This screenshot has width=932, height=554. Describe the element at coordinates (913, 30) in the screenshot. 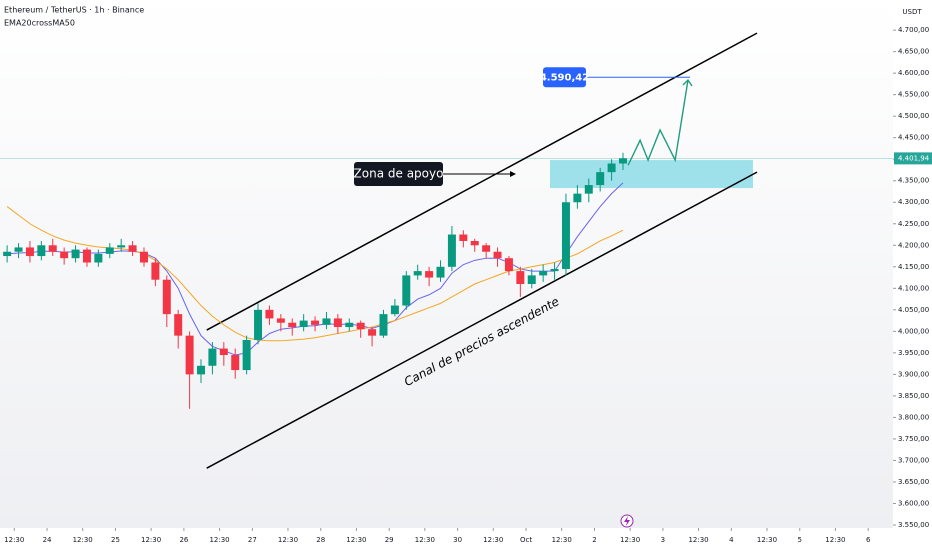

I see `y-tick-label: 4.700,00` at that location.